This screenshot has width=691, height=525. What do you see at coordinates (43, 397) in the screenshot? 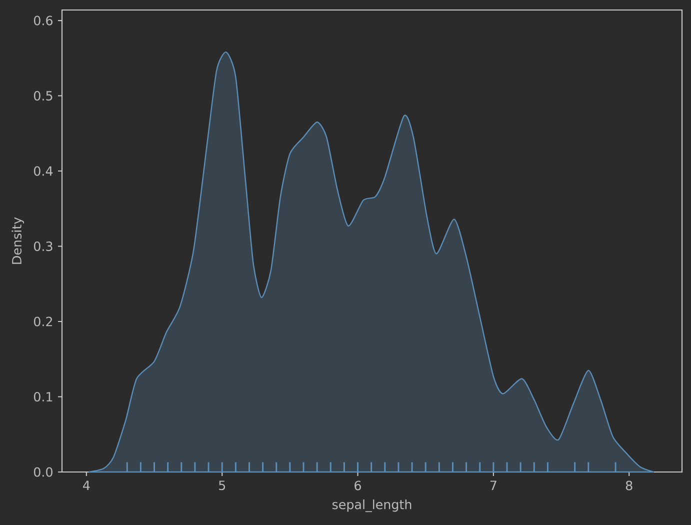
I see `y-tick-label: 0.1` at bounding box center [43, 397].